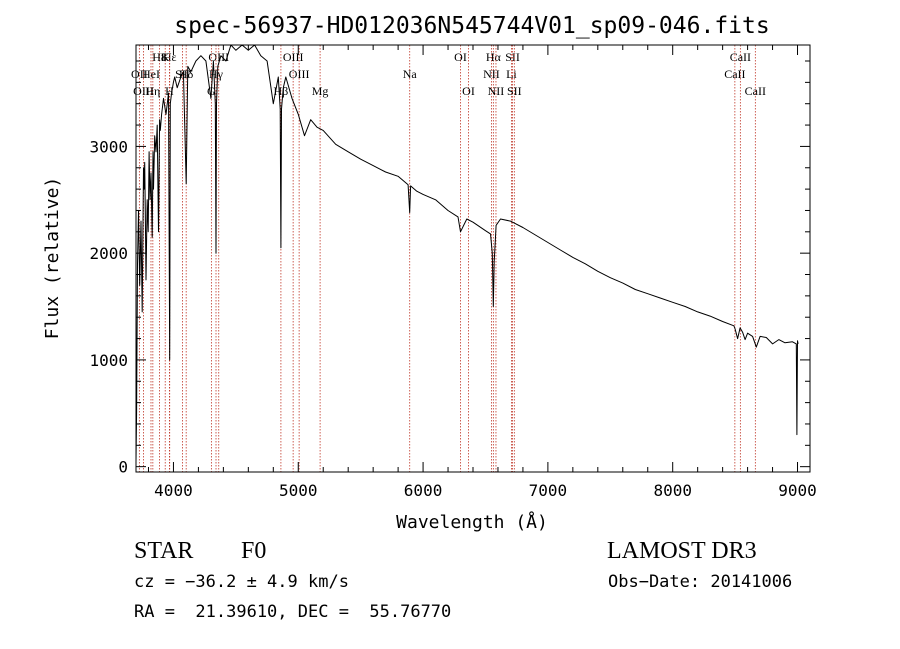  Describe the element at coordinates (672, 490) in the screenshot. I see `x-tick-label: 8000` at that location.